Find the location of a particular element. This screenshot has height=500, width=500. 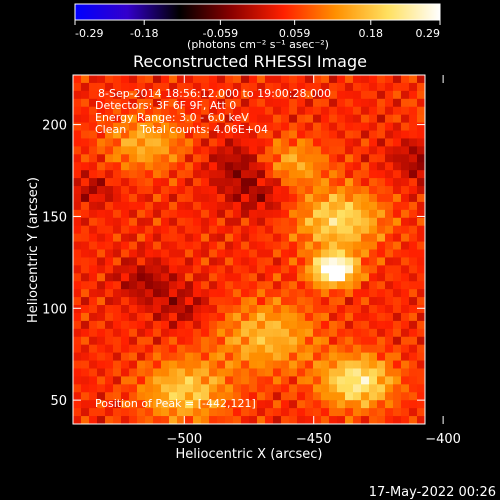

y-tick-label: 200 is located at coordinates (54, 126).